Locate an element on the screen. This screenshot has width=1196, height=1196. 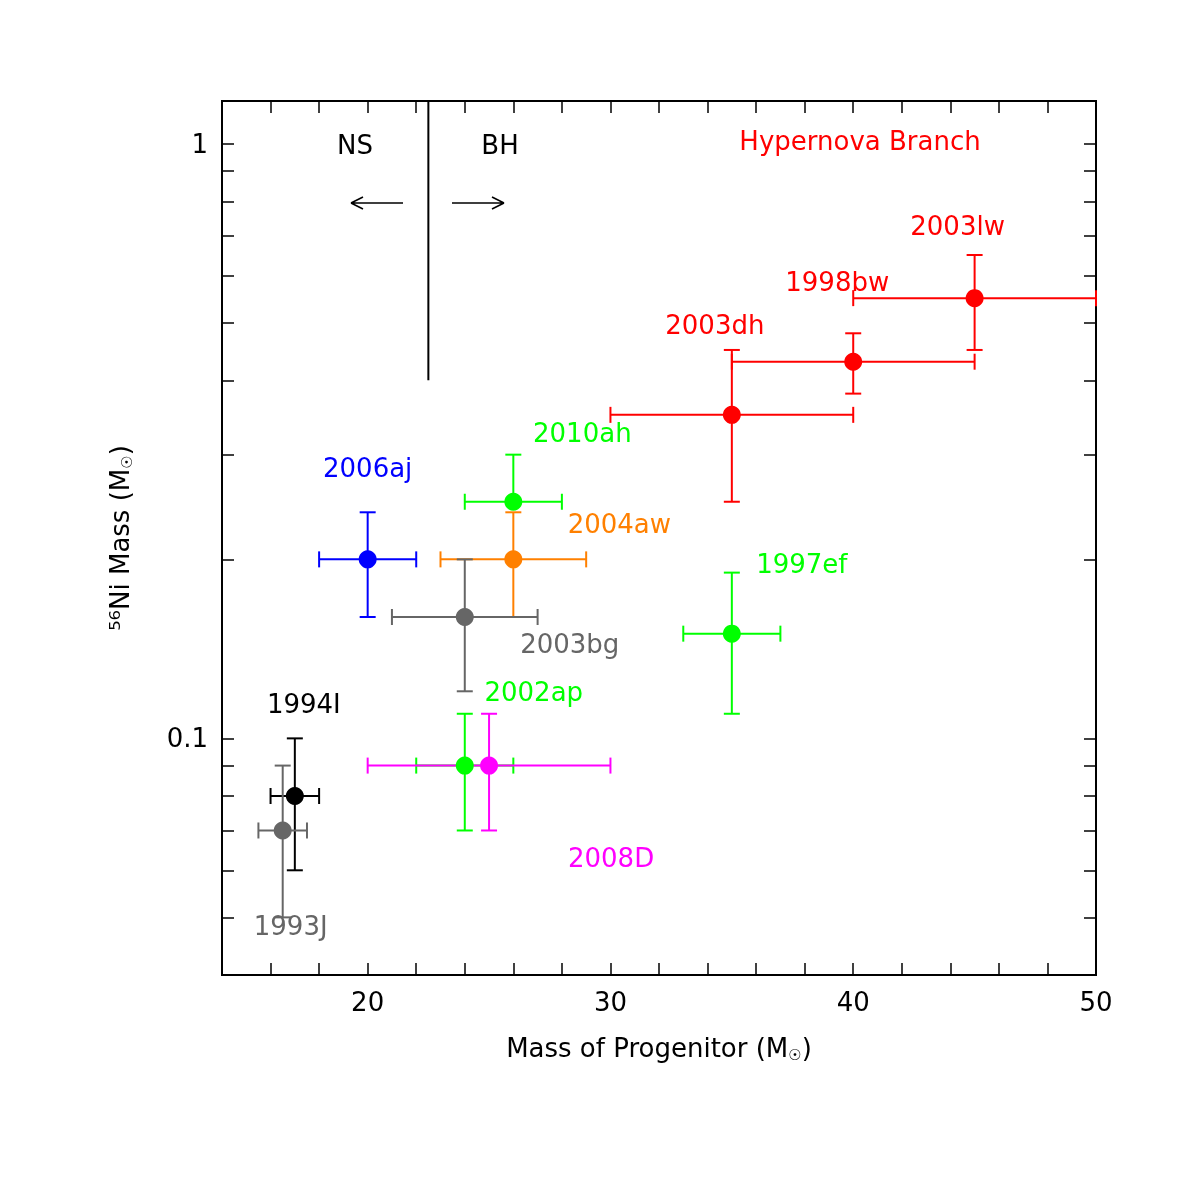
x-tick-label: 40 is located at coordinates (853, 1002).